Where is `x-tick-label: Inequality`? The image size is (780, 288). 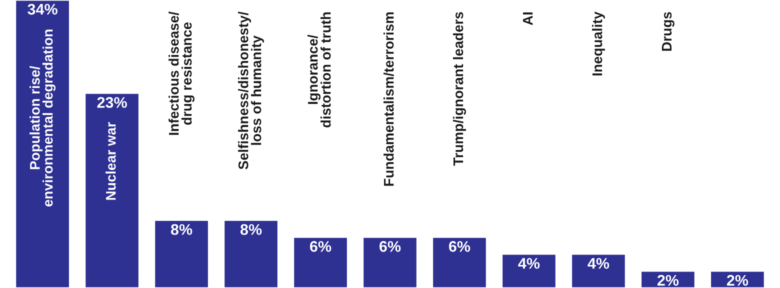
x-tick-label: Inequality is located at coordinates (598, 44).